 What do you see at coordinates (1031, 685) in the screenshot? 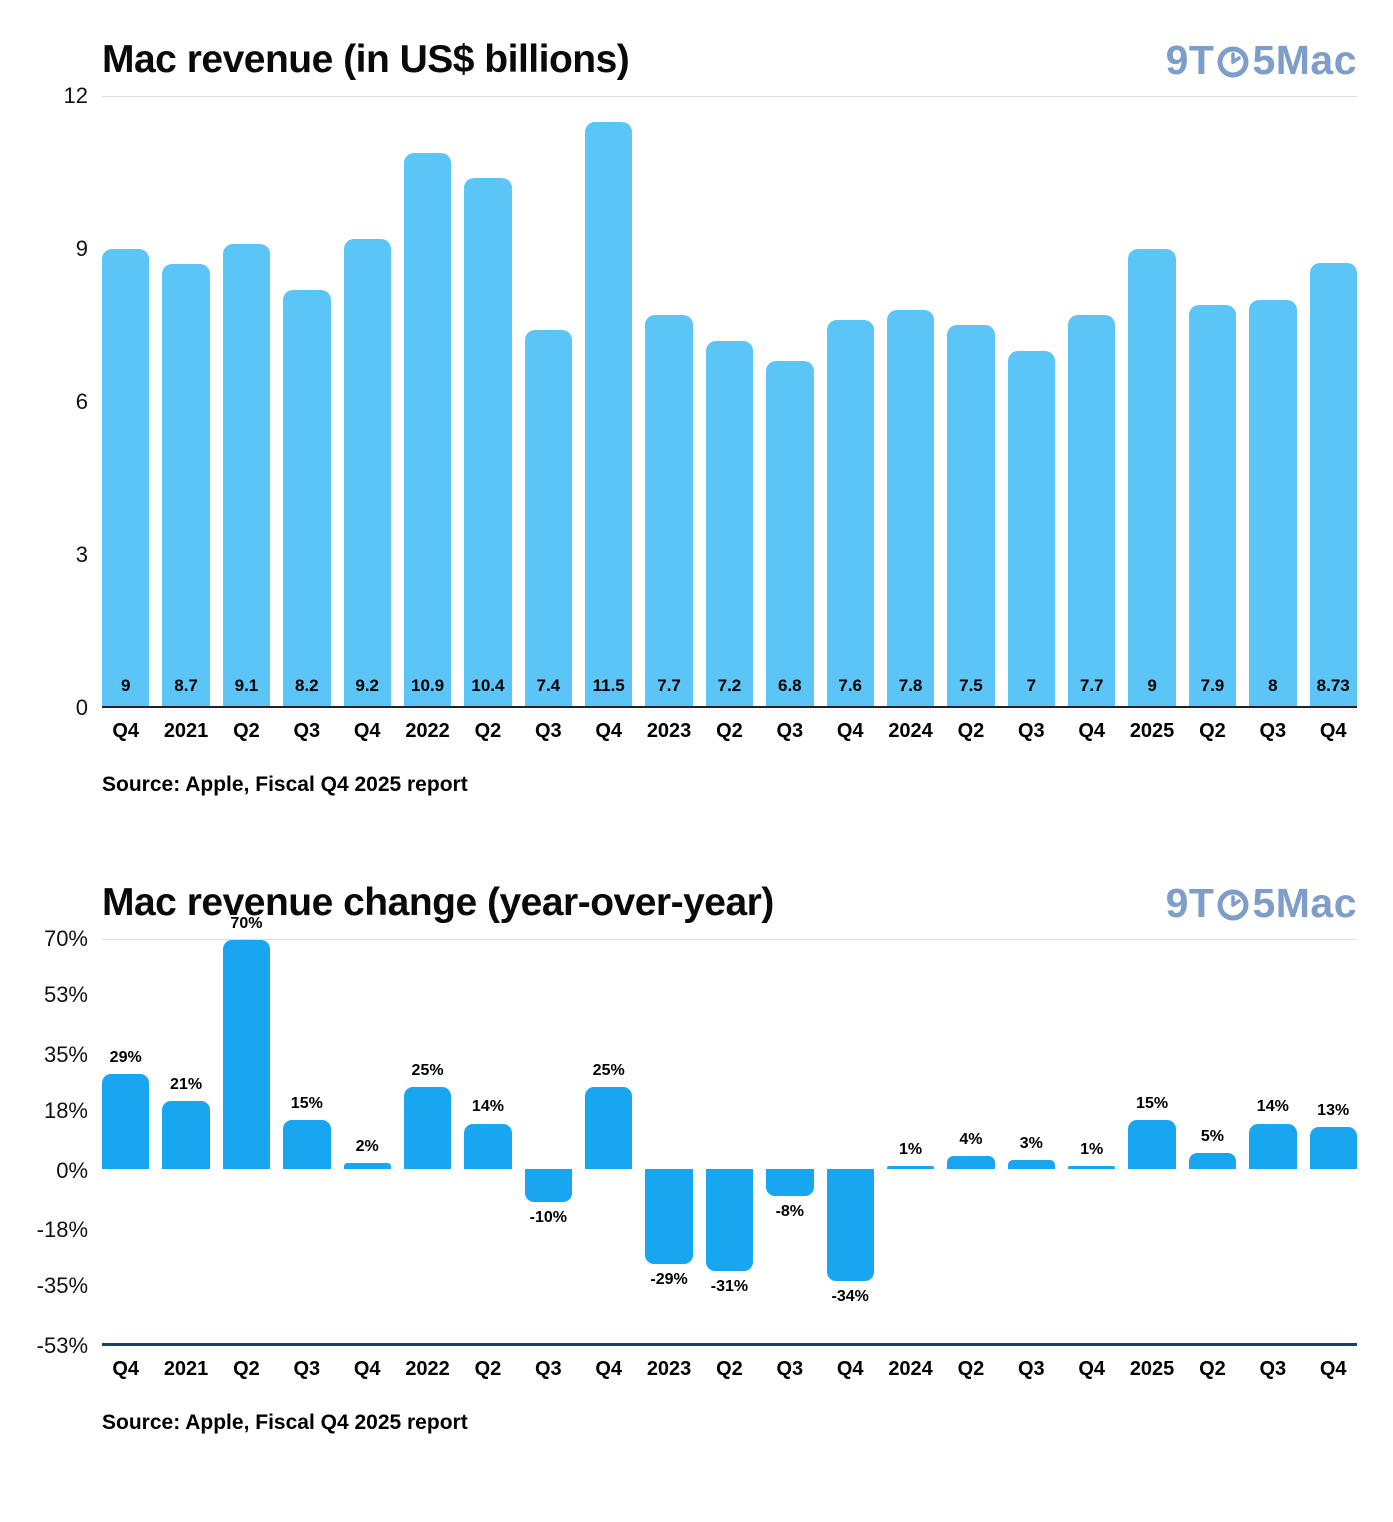
I see `bar-value-label: 7` at bounding box center [1031, 685].